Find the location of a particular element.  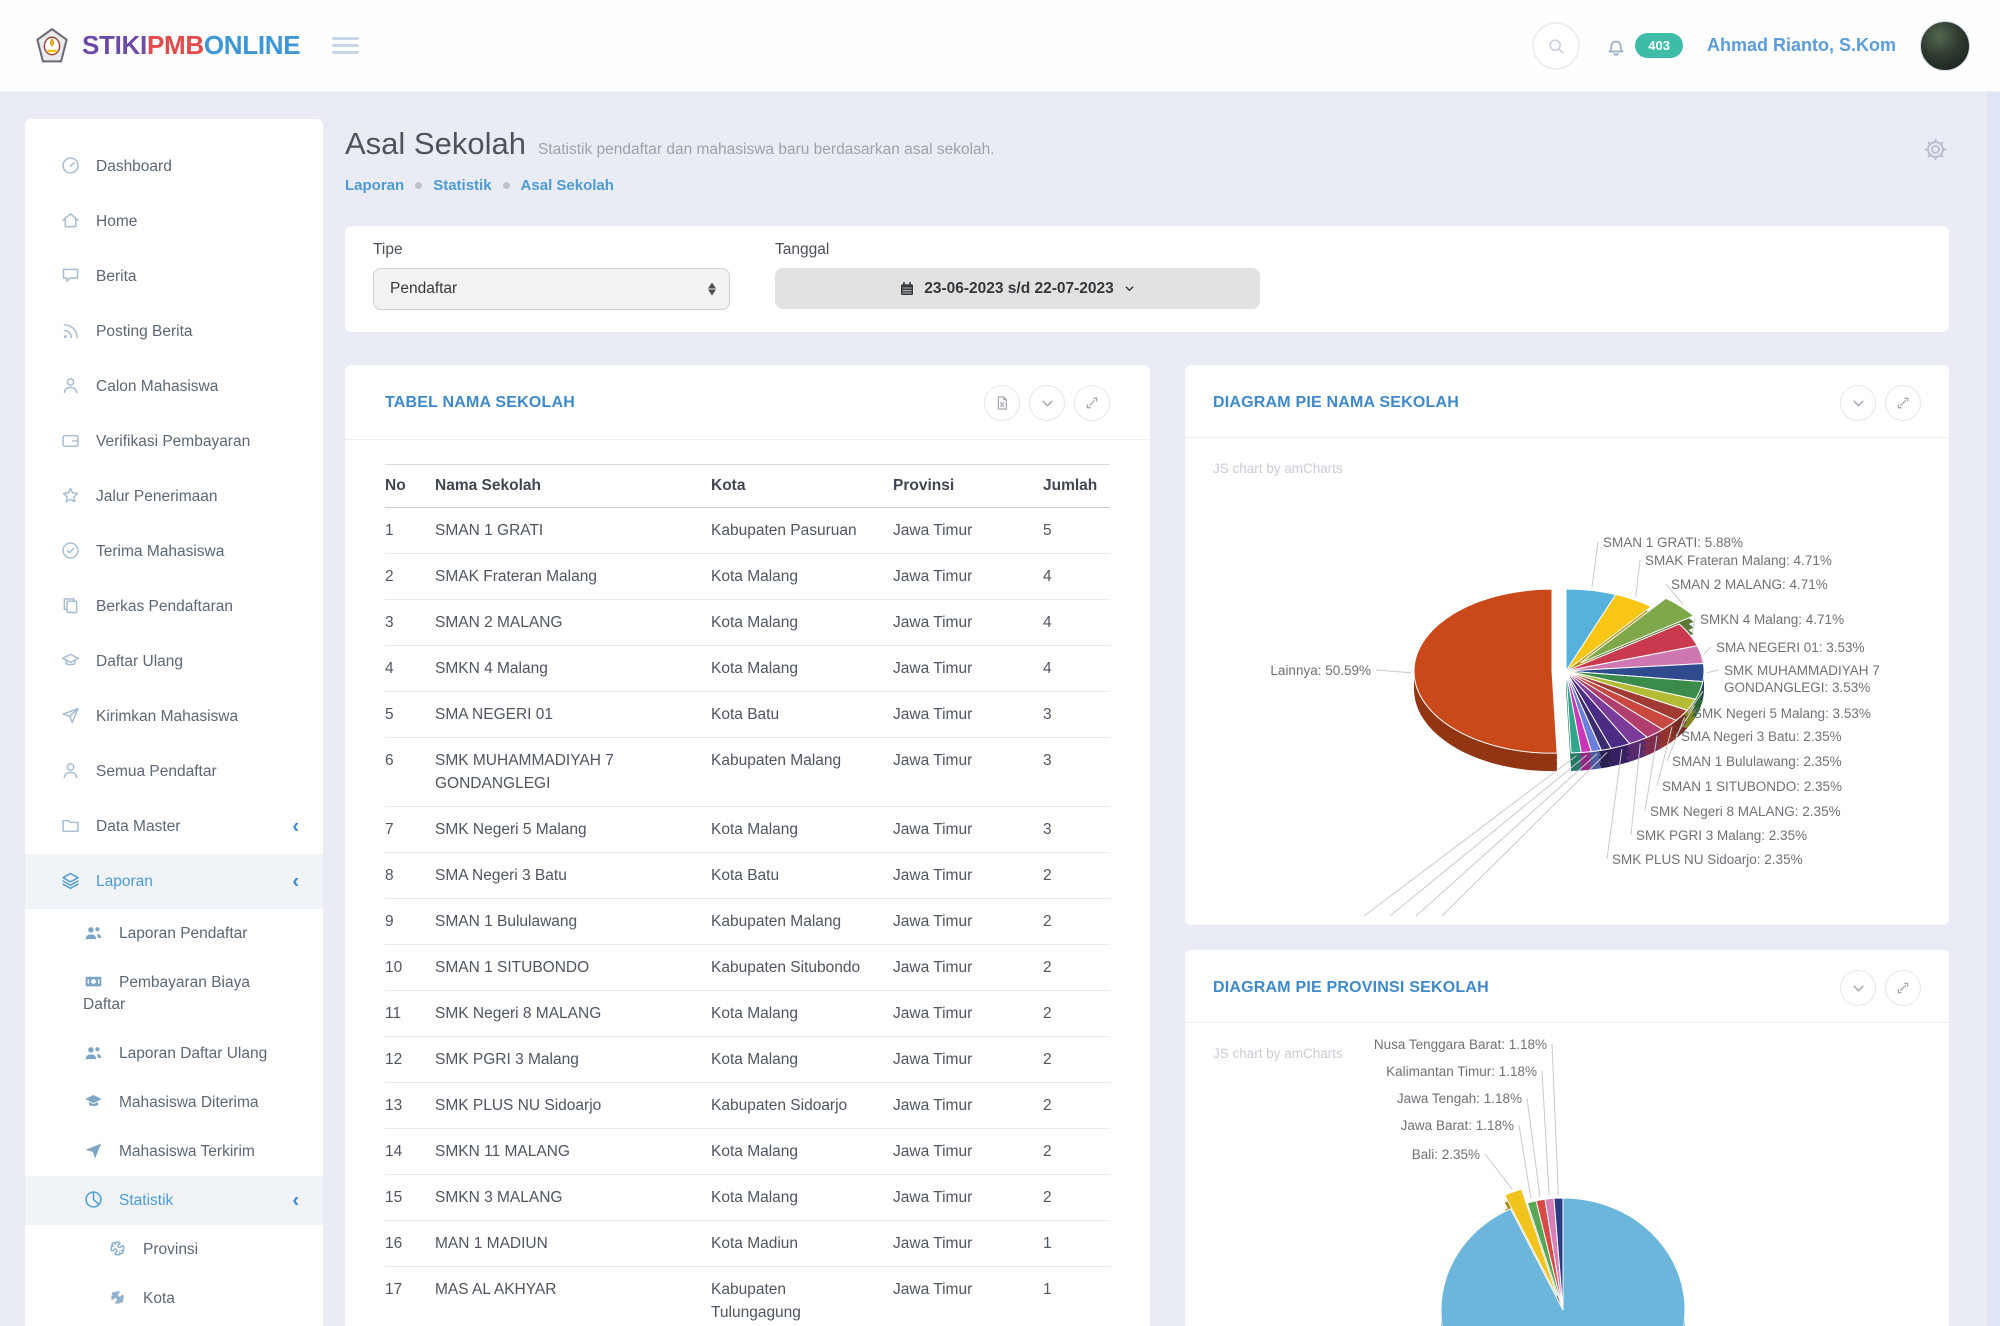

chevron-left-icon: ‹ is located at coordinates (295, 826).